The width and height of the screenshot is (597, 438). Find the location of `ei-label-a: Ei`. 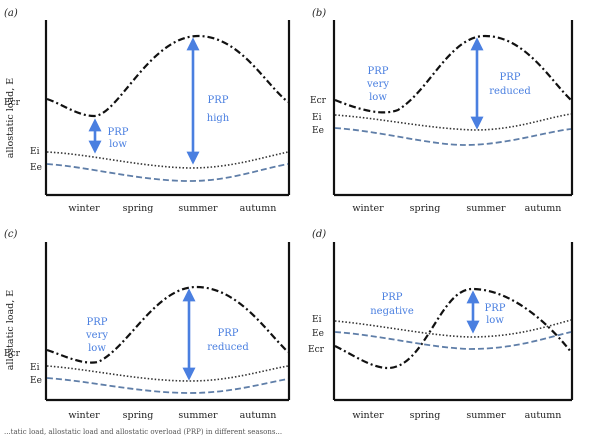

ei-label-a: Ei is located at coordinates (35, 152).